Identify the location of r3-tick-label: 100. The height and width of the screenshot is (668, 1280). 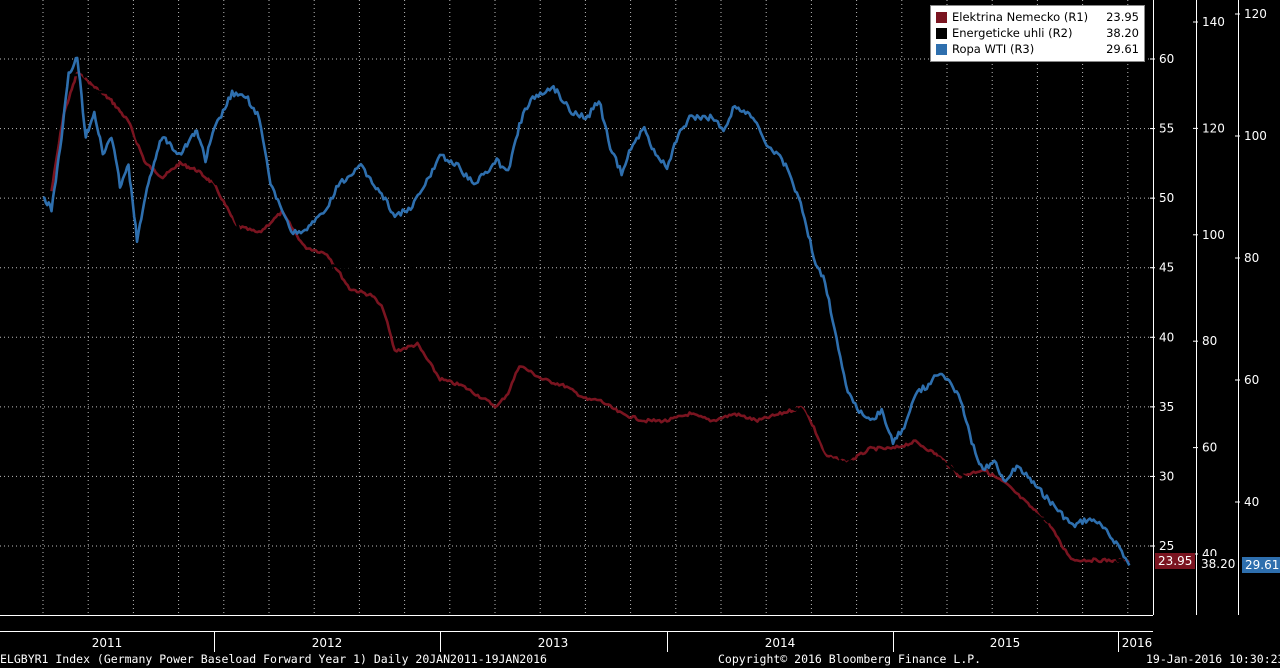
(1255, 136).